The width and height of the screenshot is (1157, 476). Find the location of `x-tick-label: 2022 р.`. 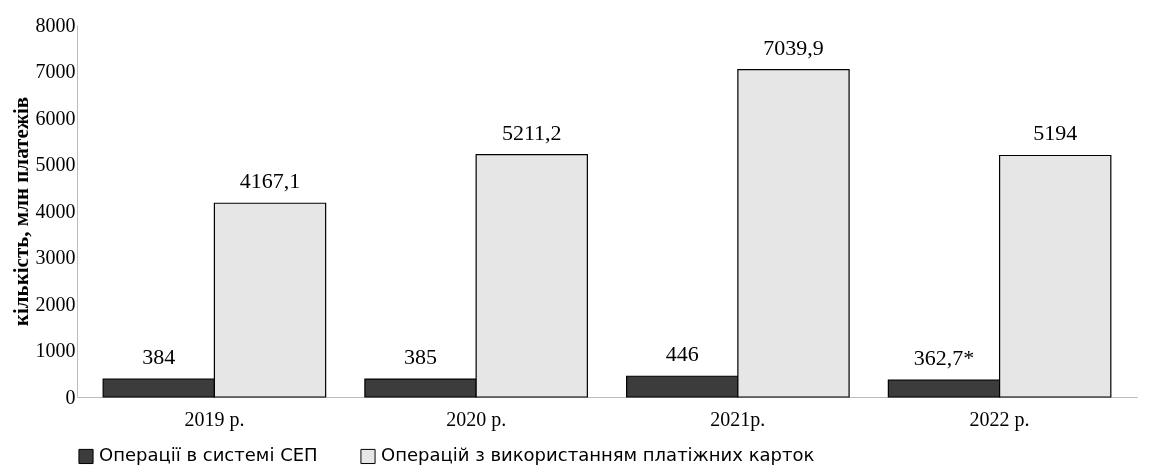

x-tick-label: 2022 р. is located at coordinates (999, 419).